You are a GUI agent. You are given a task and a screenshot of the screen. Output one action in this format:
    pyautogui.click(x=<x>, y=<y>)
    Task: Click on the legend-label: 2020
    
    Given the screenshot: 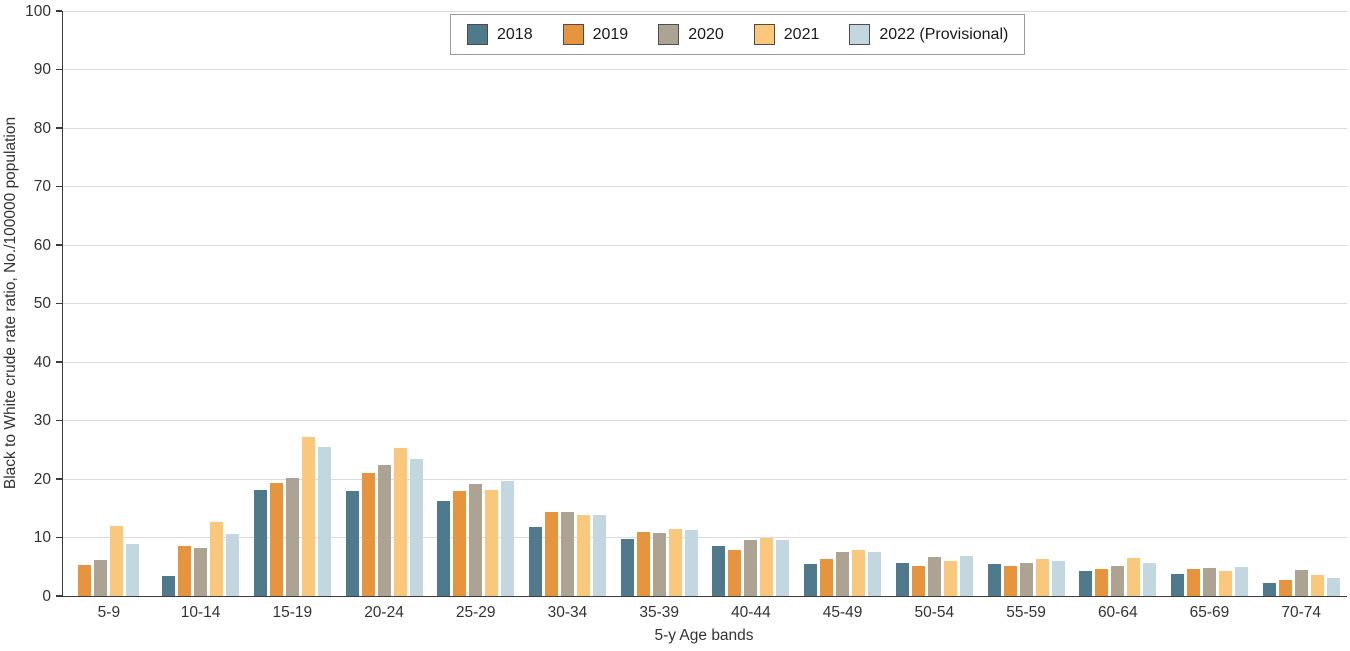 What is the action you would take?
    pyautogui.click(x=706, y=34)
    